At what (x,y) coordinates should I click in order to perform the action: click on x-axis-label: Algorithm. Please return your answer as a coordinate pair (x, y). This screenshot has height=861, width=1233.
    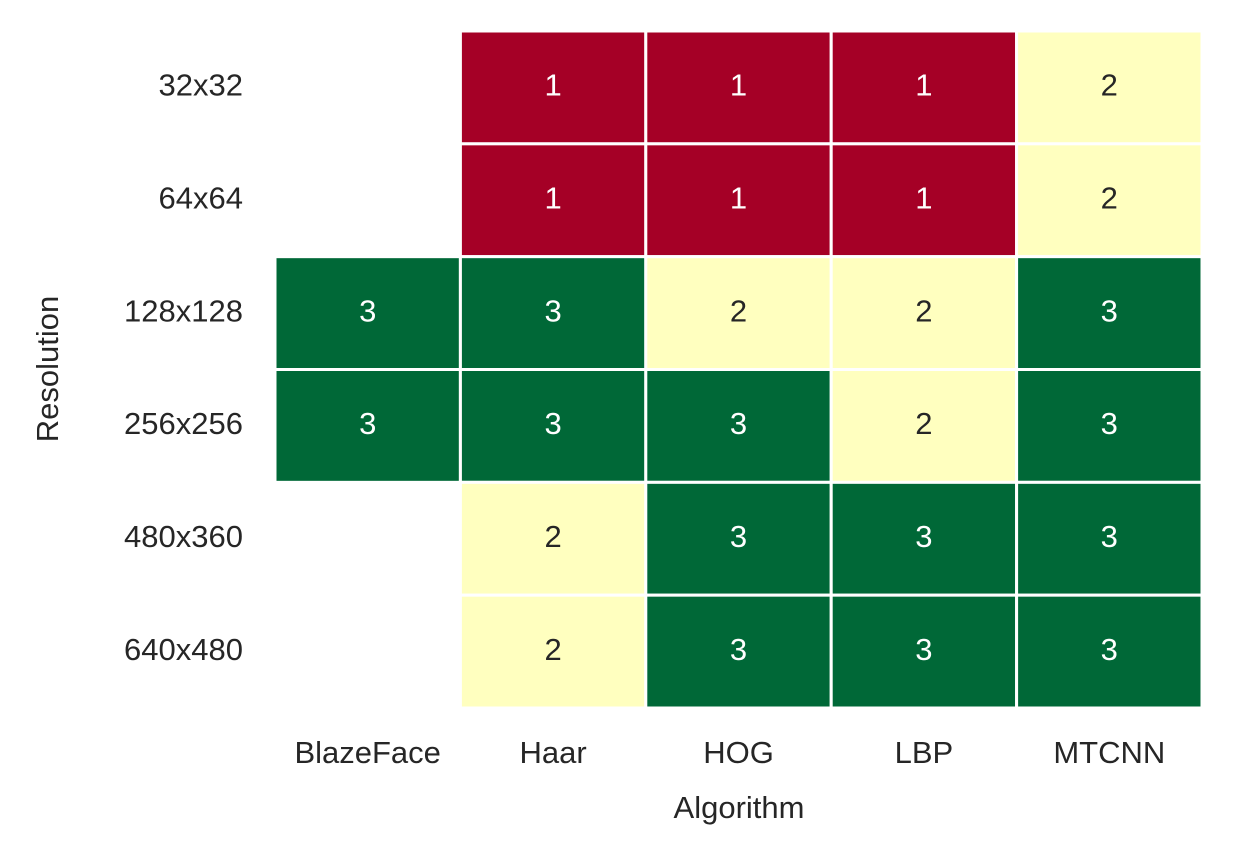
    Looking at the image, I should click on (739, 807).